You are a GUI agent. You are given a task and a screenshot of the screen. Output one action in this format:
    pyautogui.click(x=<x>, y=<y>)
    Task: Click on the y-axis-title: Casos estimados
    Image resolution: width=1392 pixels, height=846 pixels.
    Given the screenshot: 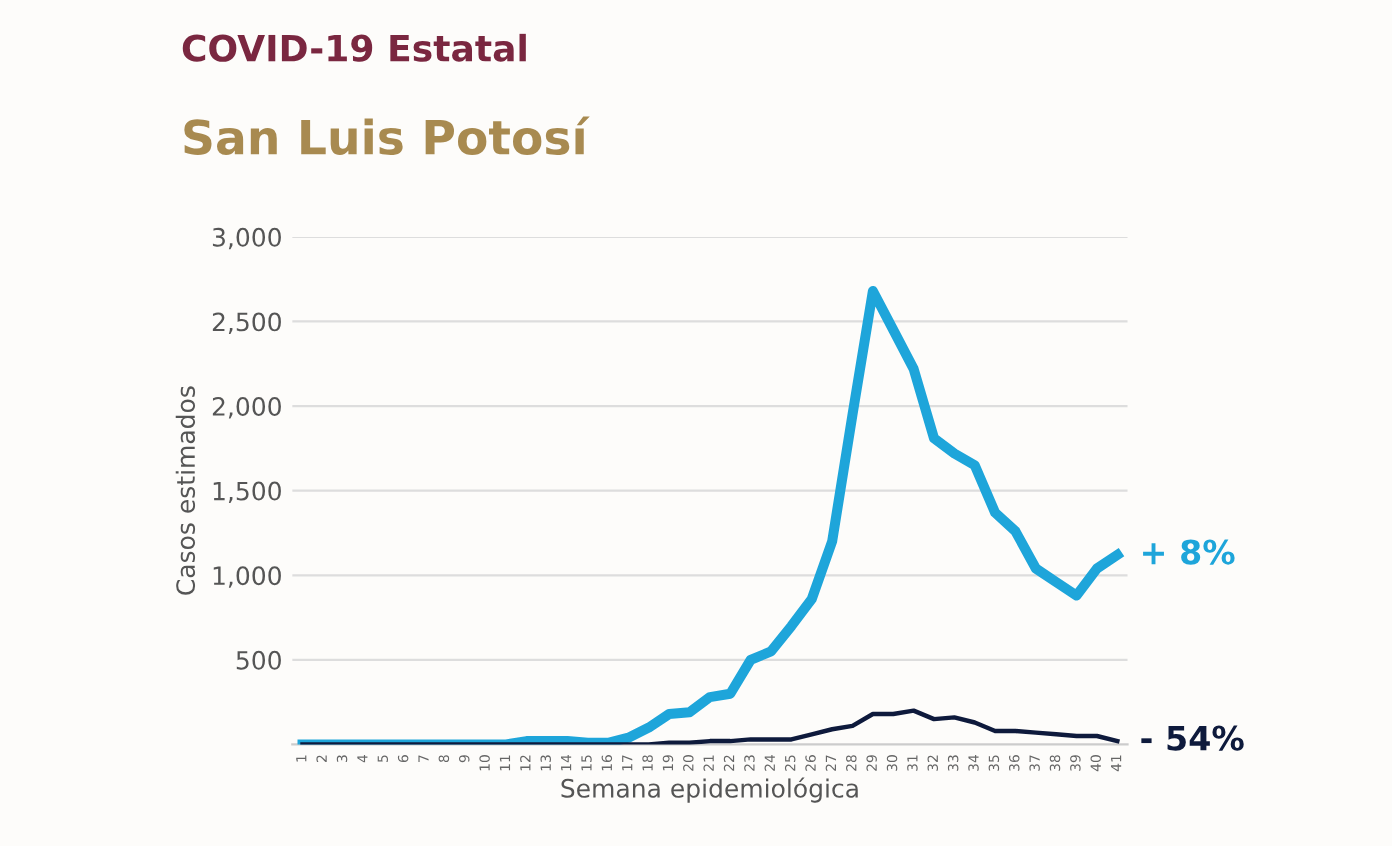 What is the action you would take?
    pyautogui.click(x=185, y=490)
    